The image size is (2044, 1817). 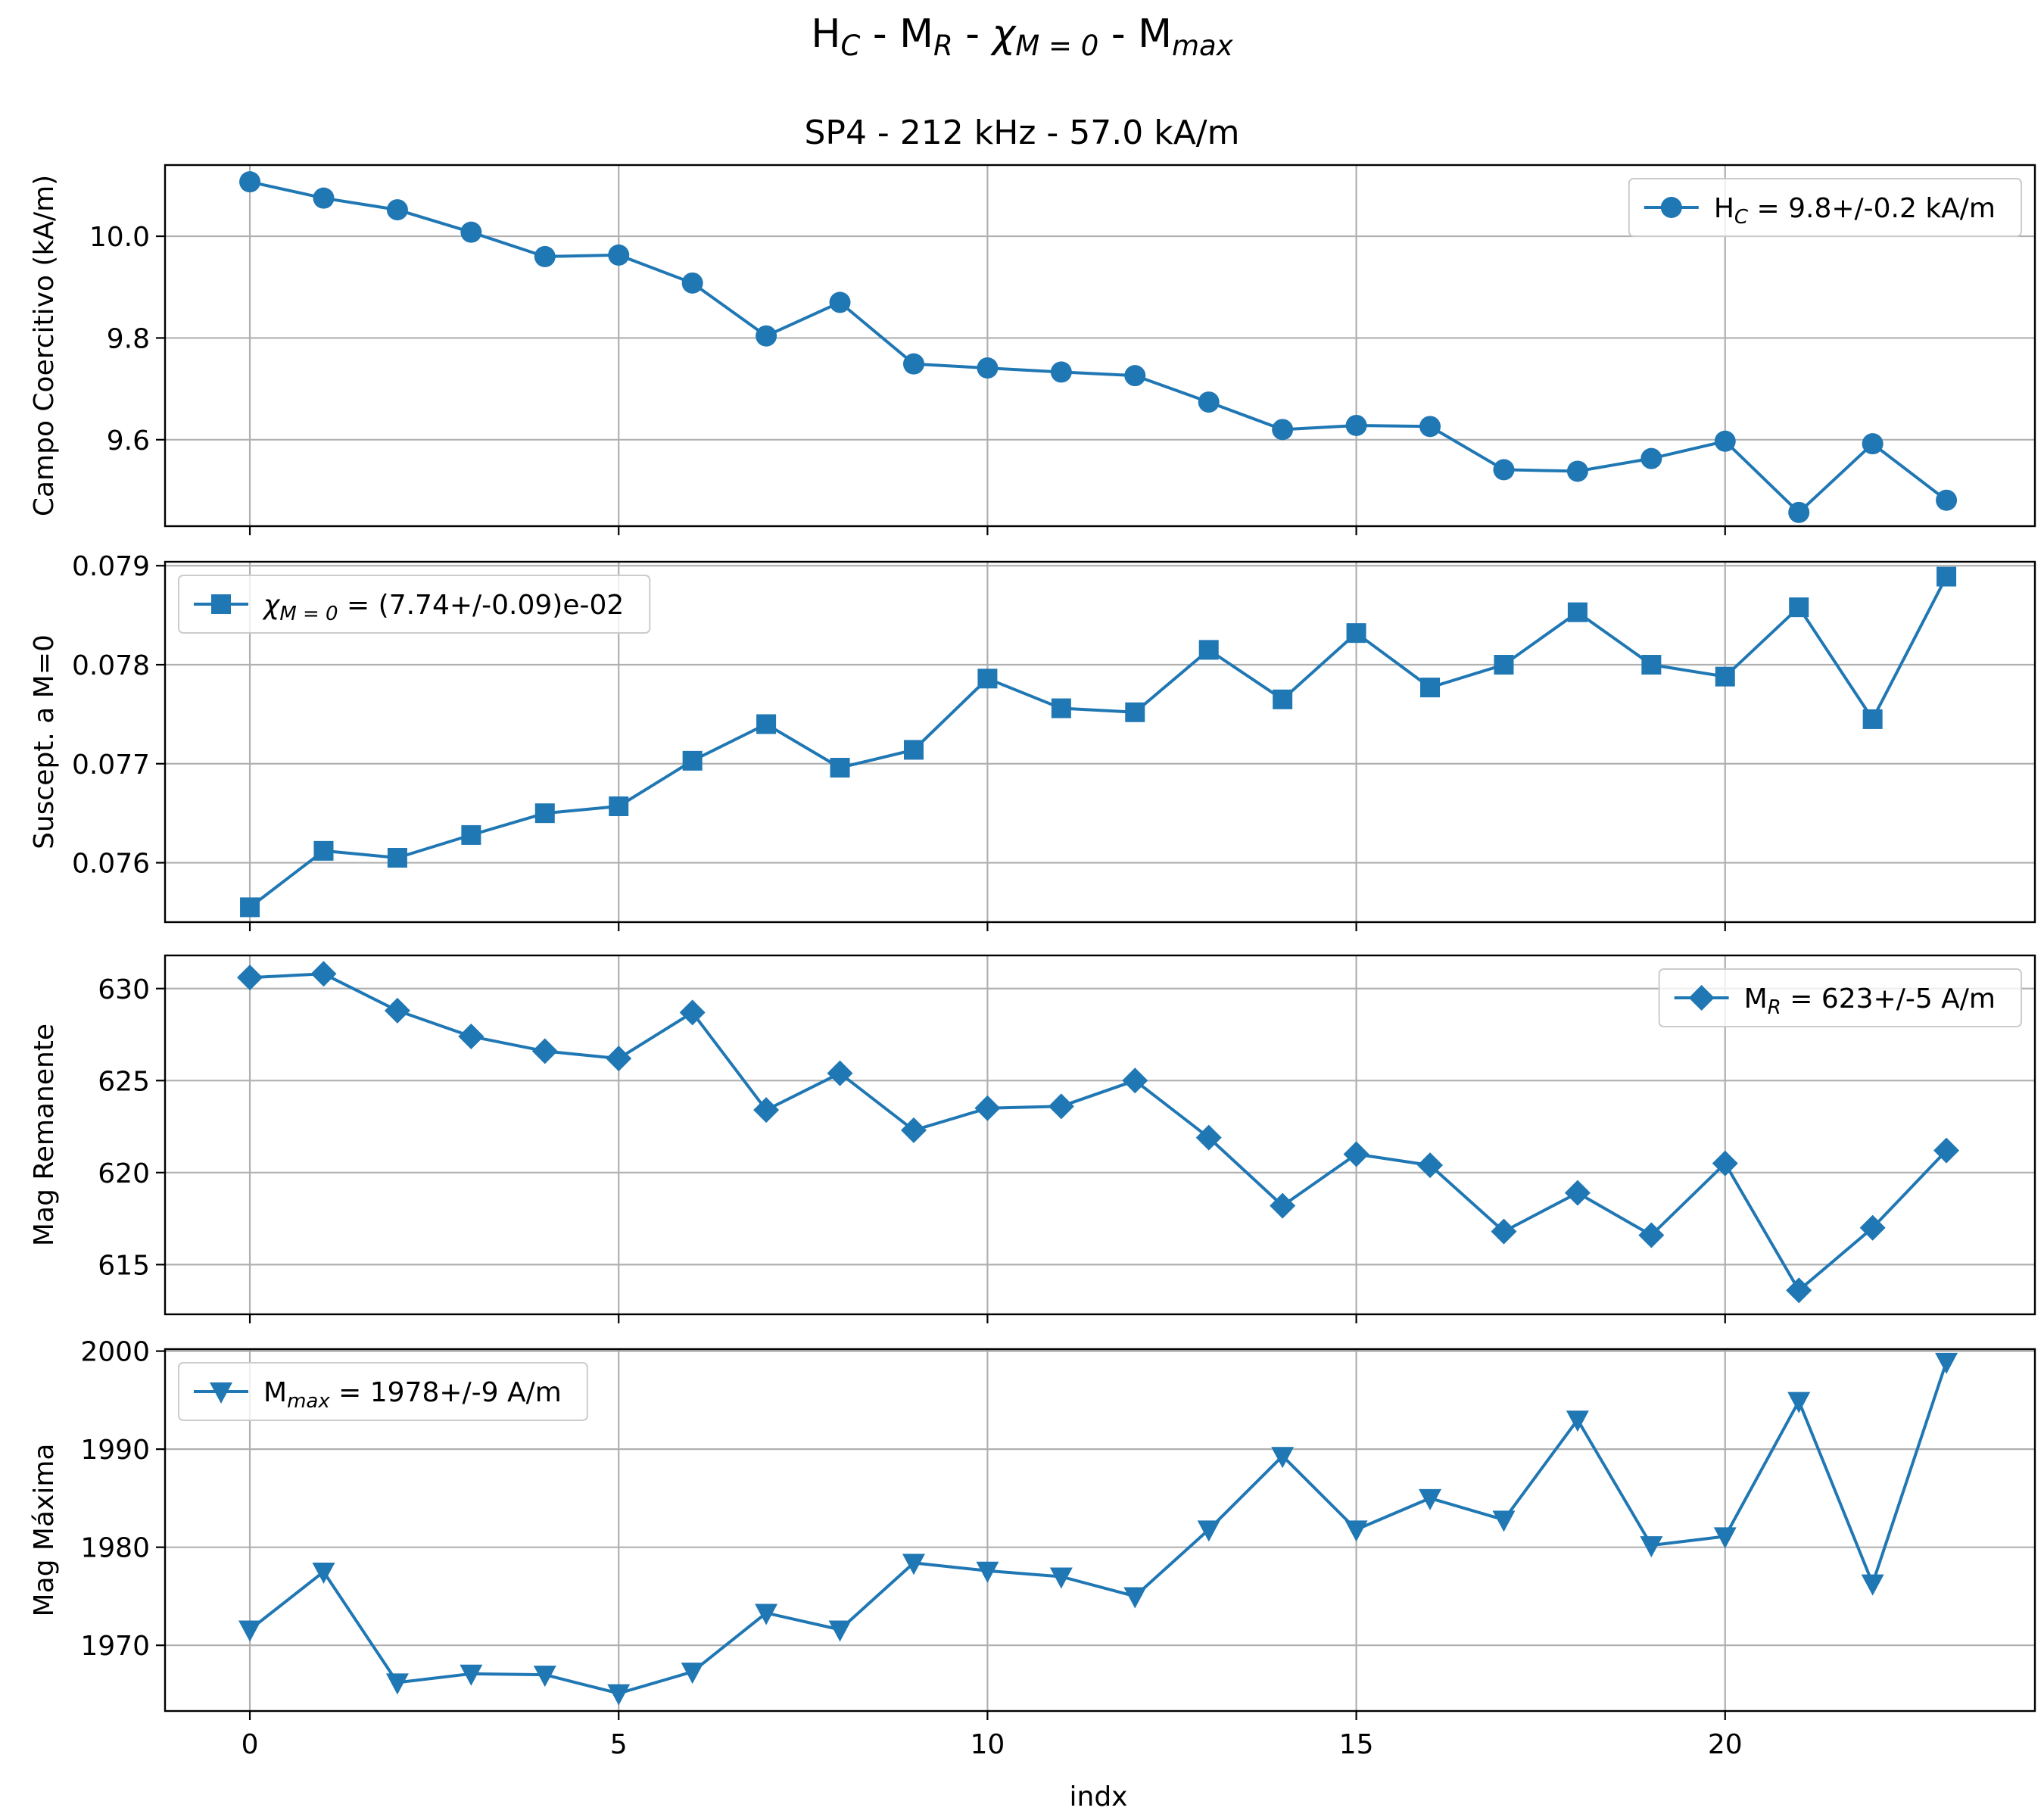 What do you see at coordinates (124, 1081) in the screenshot?
I see `y-tick-label: 625` at bounding box center [124, 1081].